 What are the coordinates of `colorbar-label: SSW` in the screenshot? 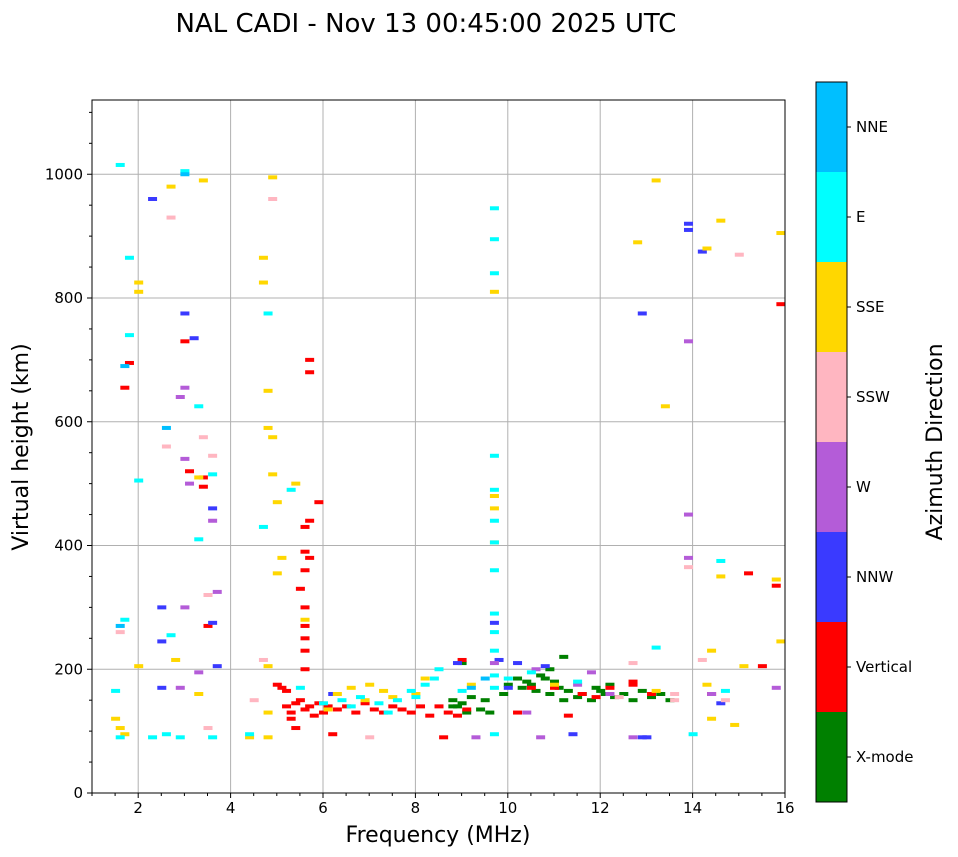 It's located at (873, 397).